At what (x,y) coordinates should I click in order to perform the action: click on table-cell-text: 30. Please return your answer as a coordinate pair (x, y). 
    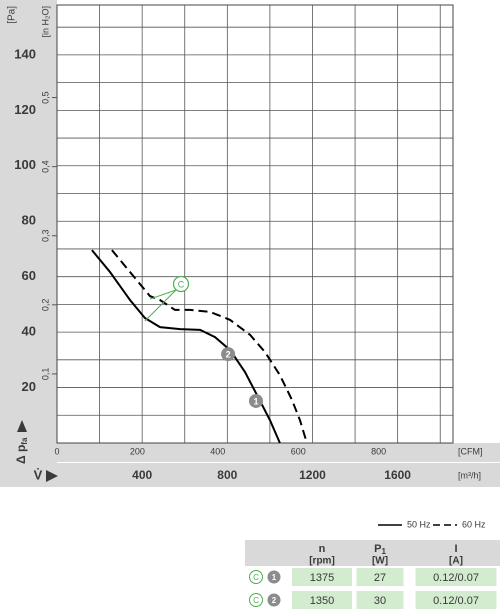
    Looking at the image, I should click on (380, 601).